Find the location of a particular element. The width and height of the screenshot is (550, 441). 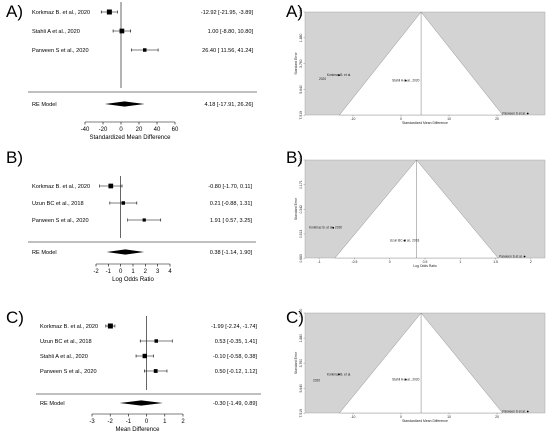

x-tick-label: 3 is located at coordinates (158, 272).